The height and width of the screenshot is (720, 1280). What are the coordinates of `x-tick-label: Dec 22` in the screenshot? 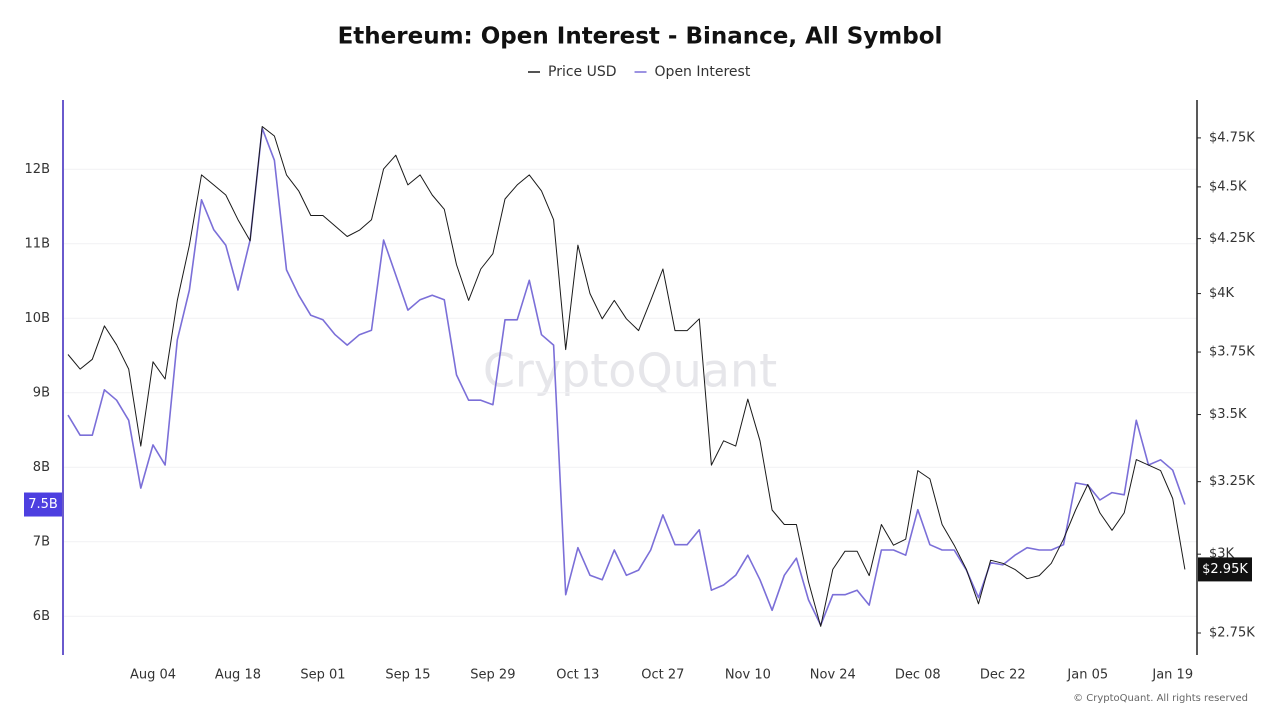 It's located at (1003, 675).